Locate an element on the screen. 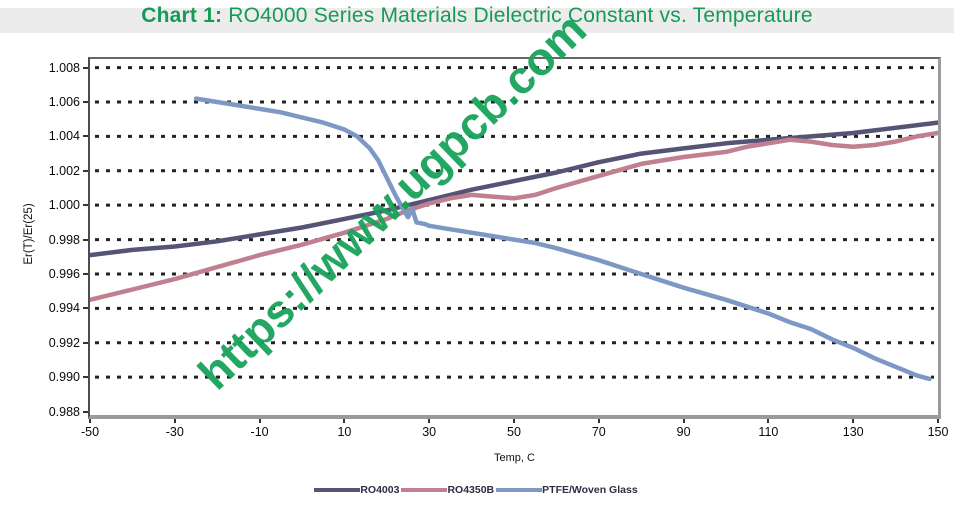 This screenshot has height=509, width=954. legend-item-ro4003: RO4003 is located at coordinates (357, 490).